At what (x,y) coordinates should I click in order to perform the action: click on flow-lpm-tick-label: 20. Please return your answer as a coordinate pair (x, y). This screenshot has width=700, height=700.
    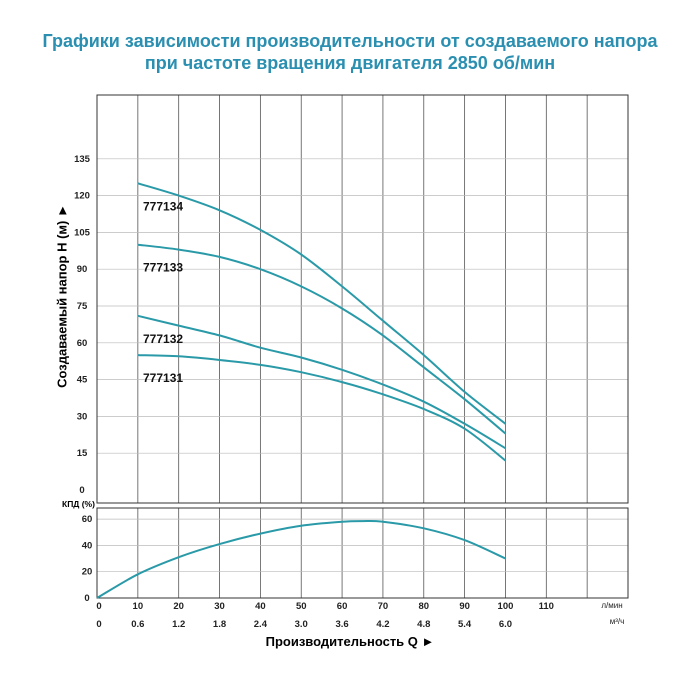
    Looking at the image, I should click on (178, 606).